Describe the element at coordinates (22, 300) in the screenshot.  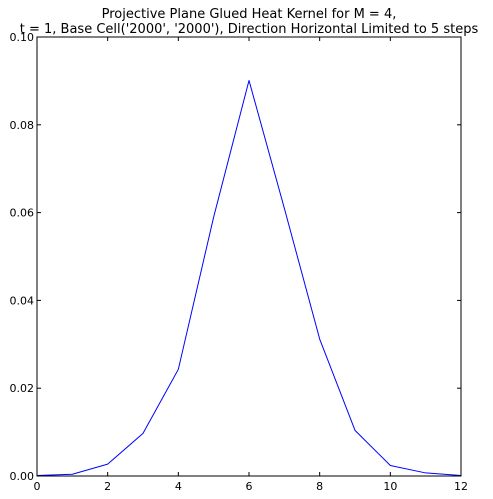
I see `y-tick-label: 0.04` at that location.